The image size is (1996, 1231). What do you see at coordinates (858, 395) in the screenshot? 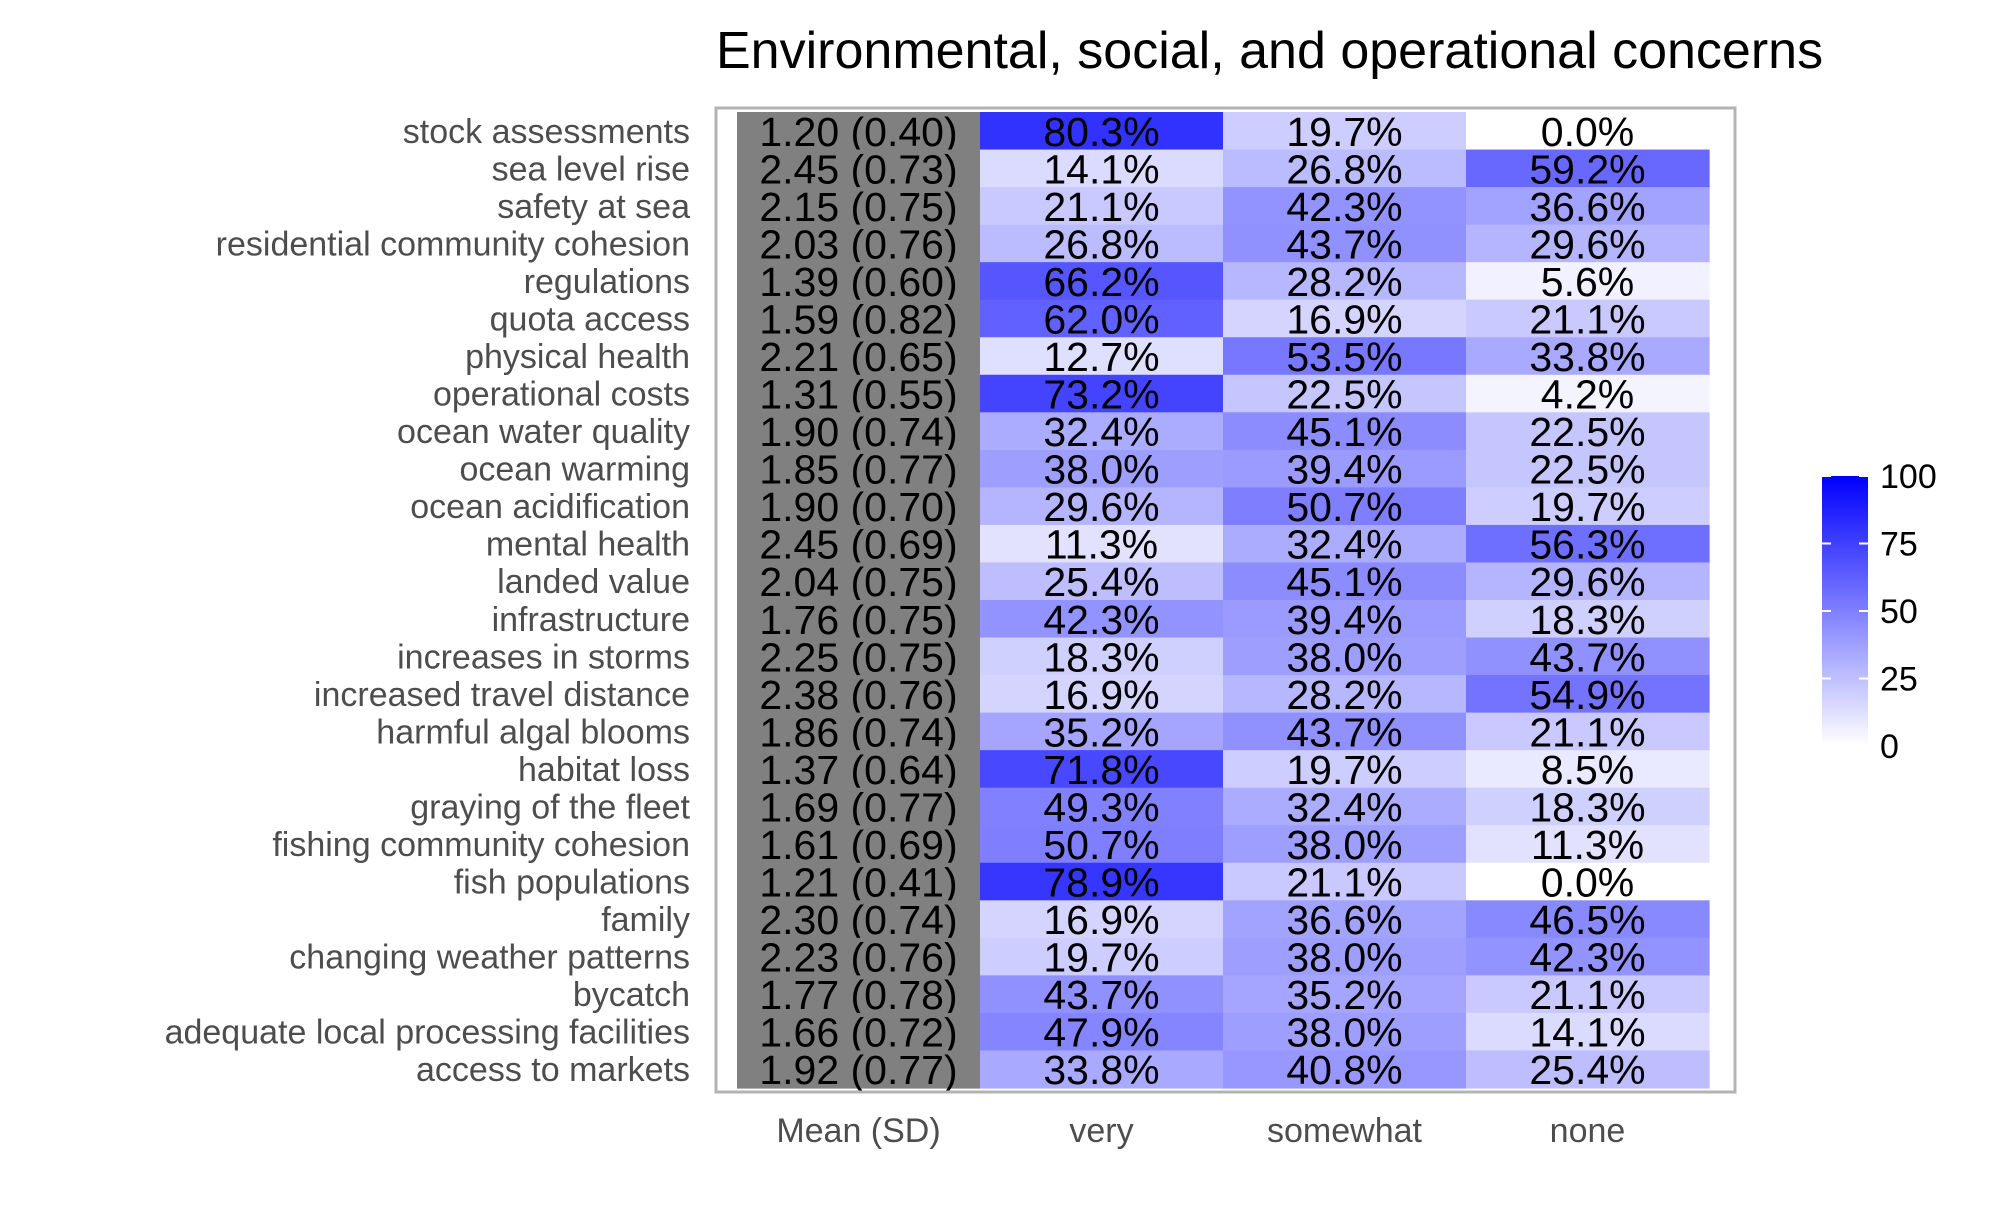
I see `cell-label-mean: 1.31 (0.55)` at bounding box center [858, 395].